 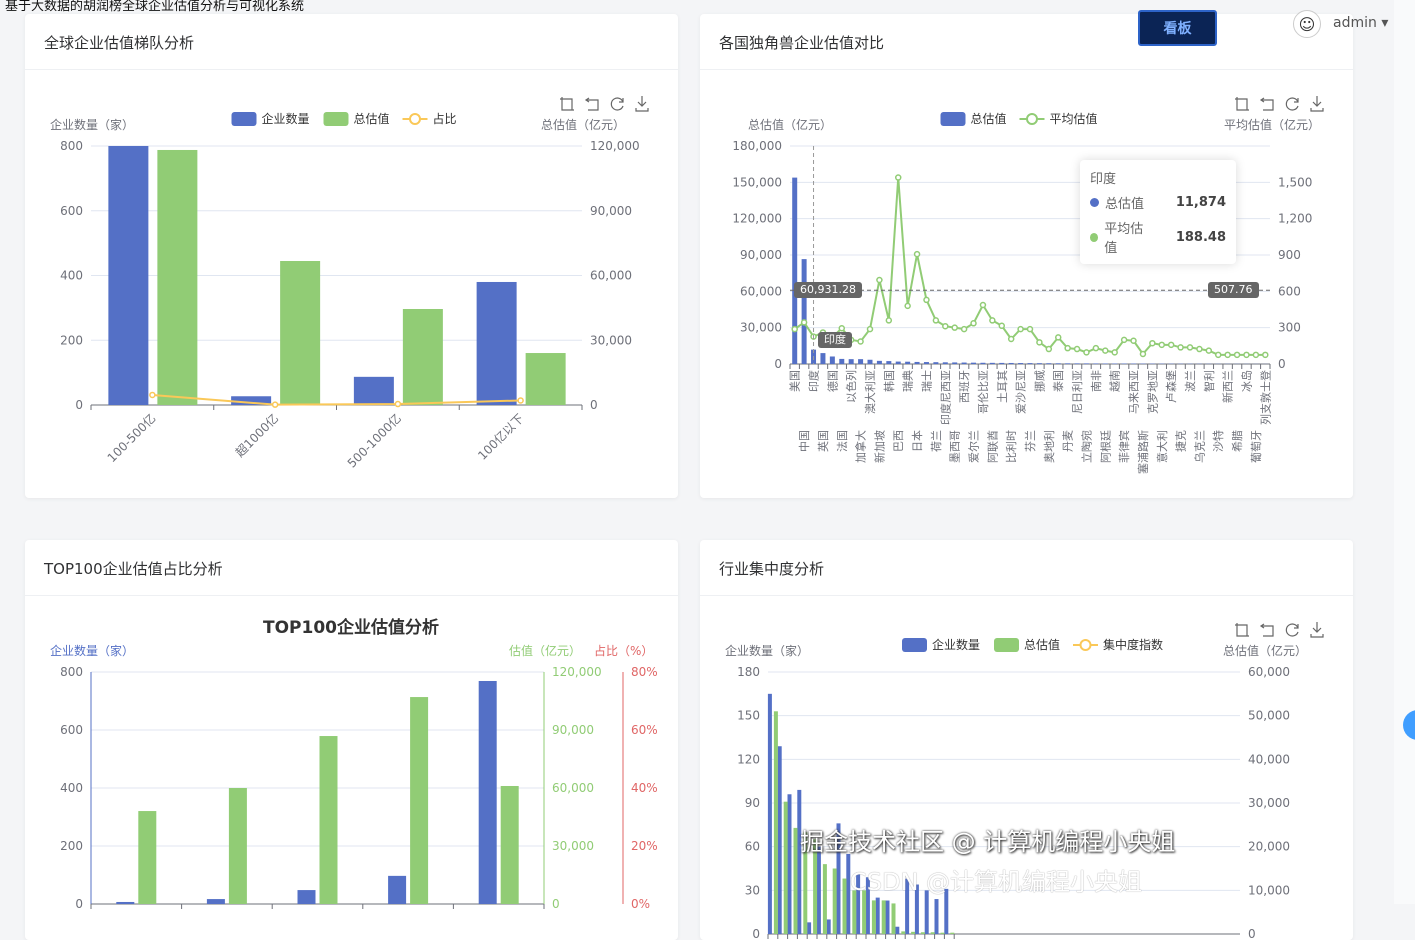 What do you see at coordinates (1360, 23) in the screenshot?
I see `user-menu: admin ▾` at bounding box center [1360, 23].